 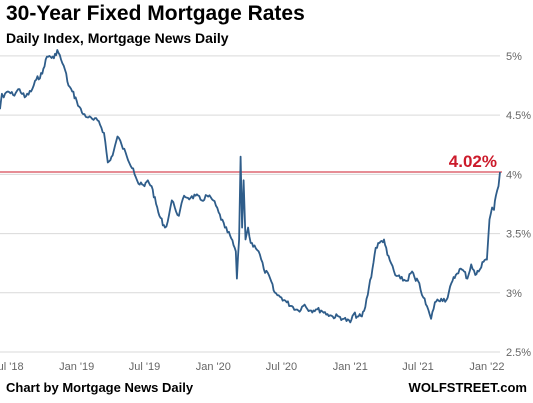 What do you see at coordinates (514, 175) in the screenshot?
I see `y-tick-label: 4%` at bounding box center [514, 175].